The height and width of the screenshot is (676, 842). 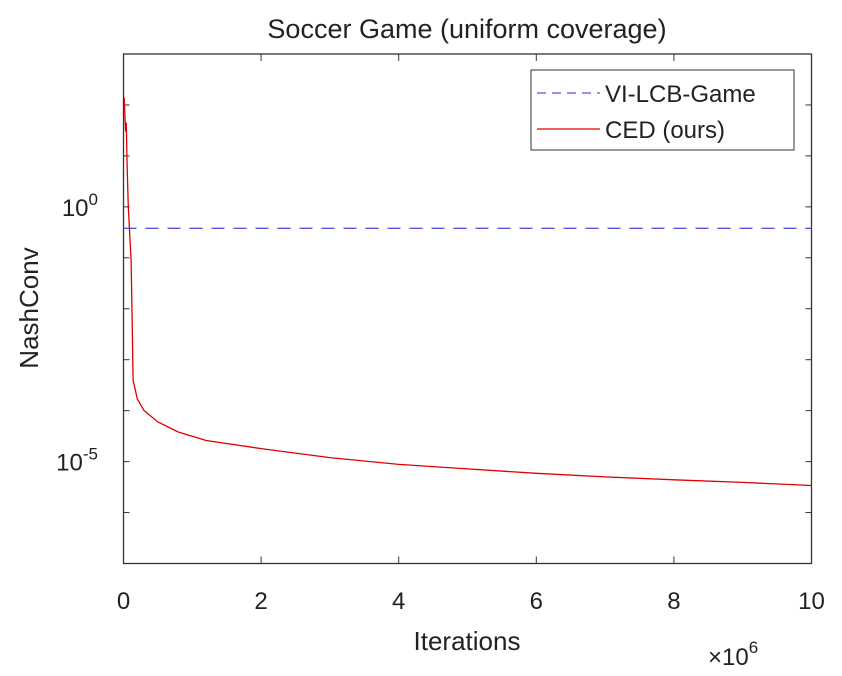 What do you see at coordinates (80, 206) in the screenshot?
I see `y-tick-label: 10⁰` at bounding box center [80, 206].